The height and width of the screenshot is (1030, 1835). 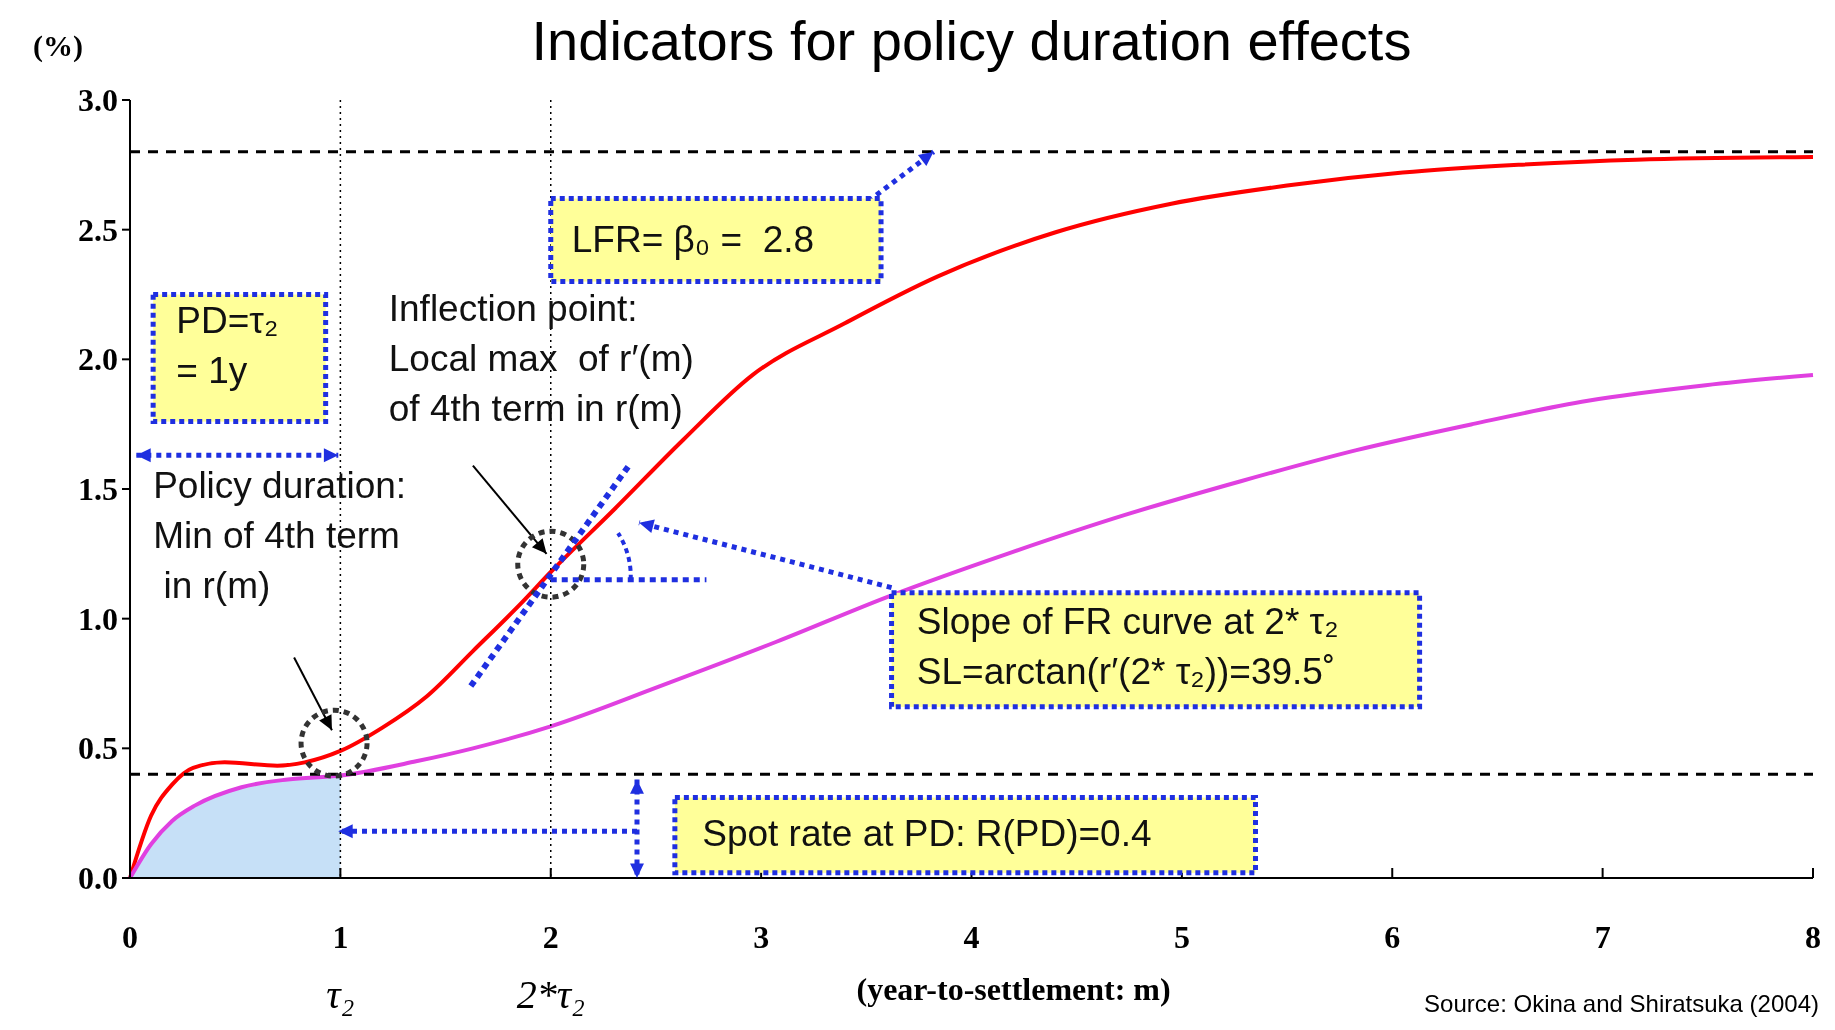 I want to click on y-tick-label: 1.5, so click(x=98, y=489).